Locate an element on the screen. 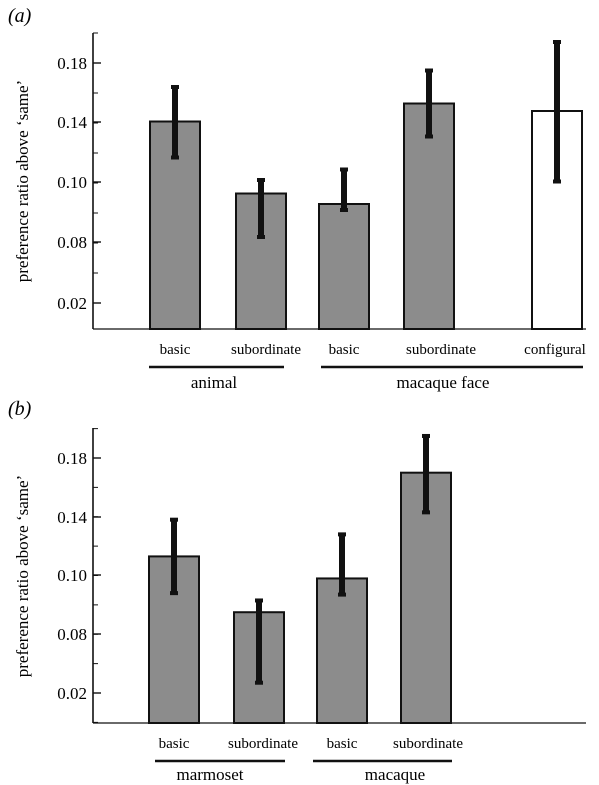  chart-a-y-tick-label: 0.02 is located at coordinates (72, 303).